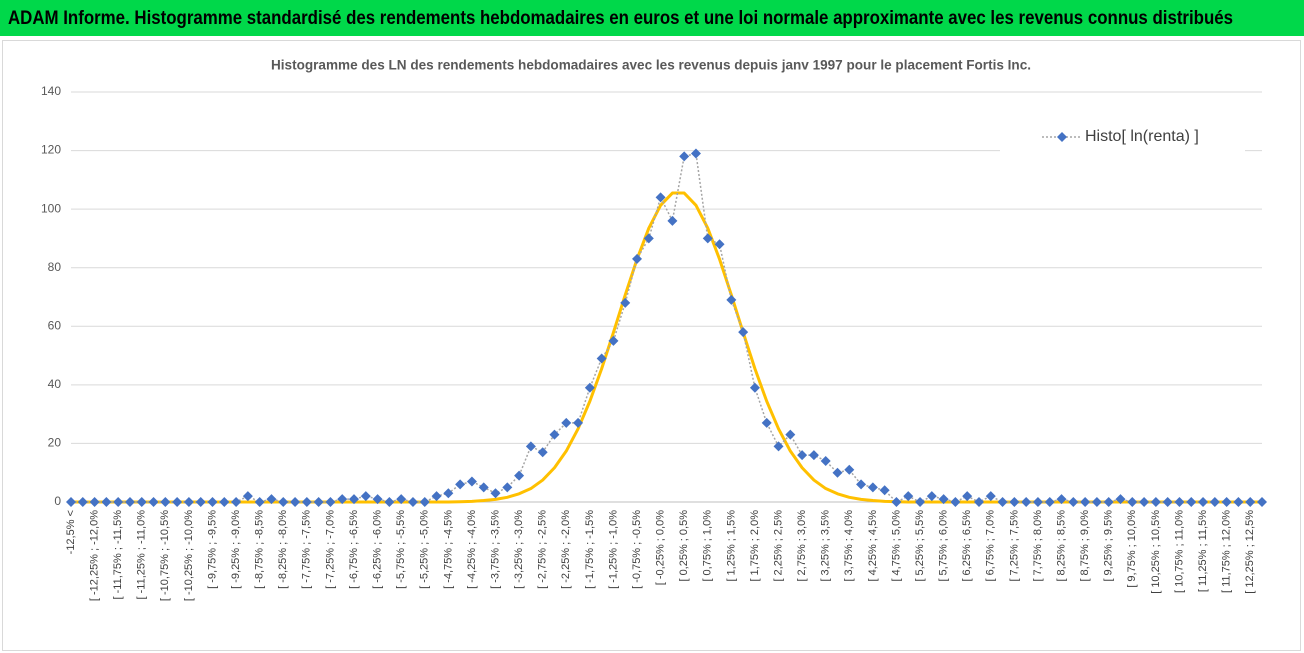  What do you see at coordinates (55, 325) in the screenshot?
I see `y-tick-label: 60` at bounding box center [55, 325].